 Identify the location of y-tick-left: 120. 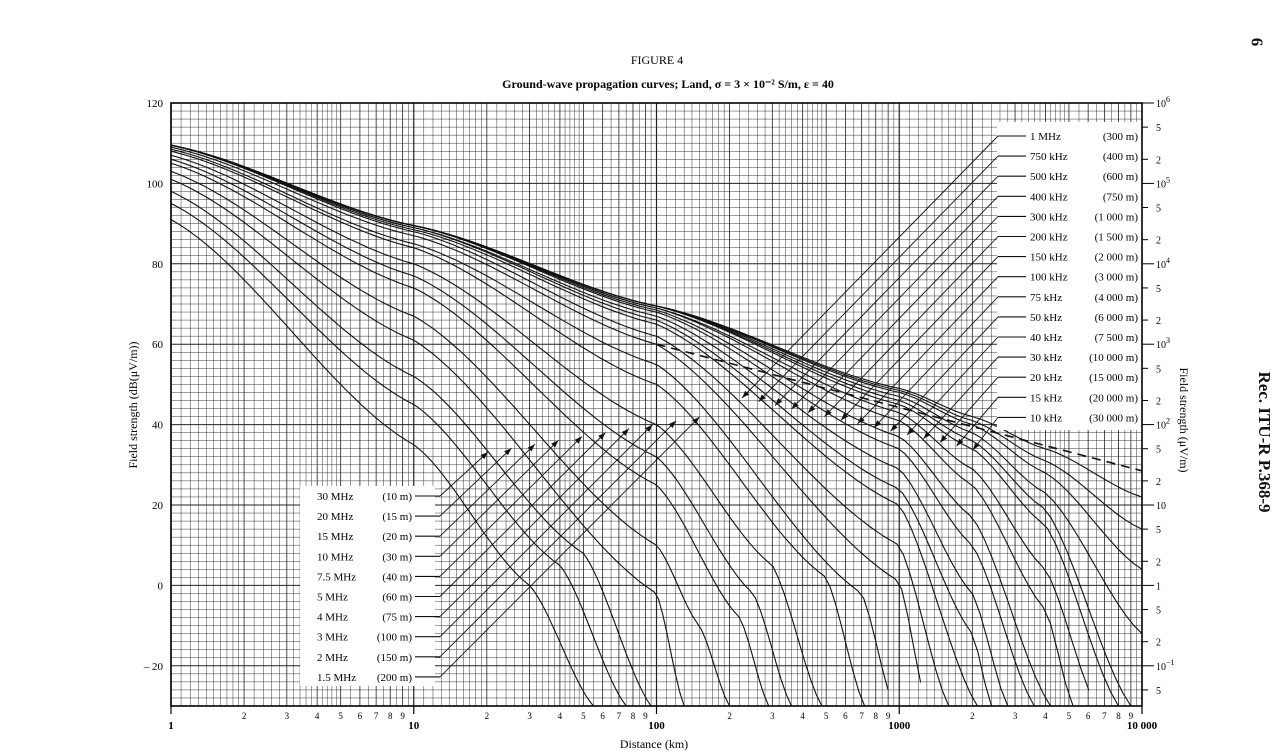
(155, 104).